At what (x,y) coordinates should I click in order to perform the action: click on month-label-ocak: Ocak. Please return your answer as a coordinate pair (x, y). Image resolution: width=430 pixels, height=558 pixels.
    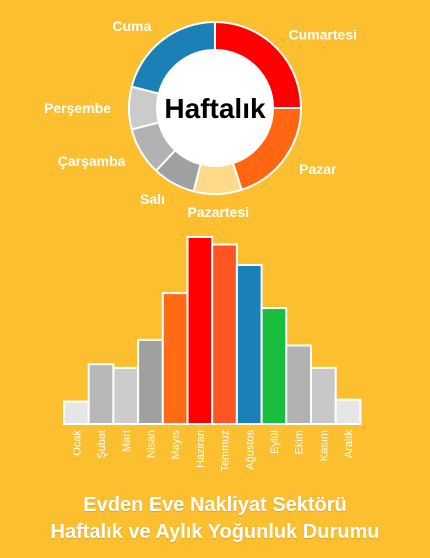
    Looking at the image, I should click on (77, 443).